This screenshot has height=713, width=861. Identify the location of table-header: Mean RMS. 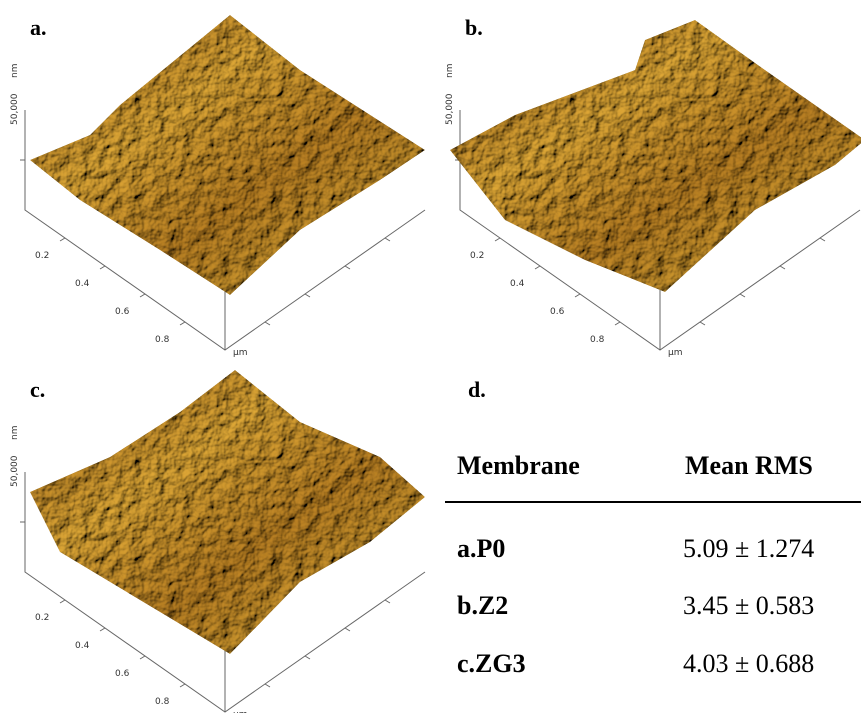
(749, 465).